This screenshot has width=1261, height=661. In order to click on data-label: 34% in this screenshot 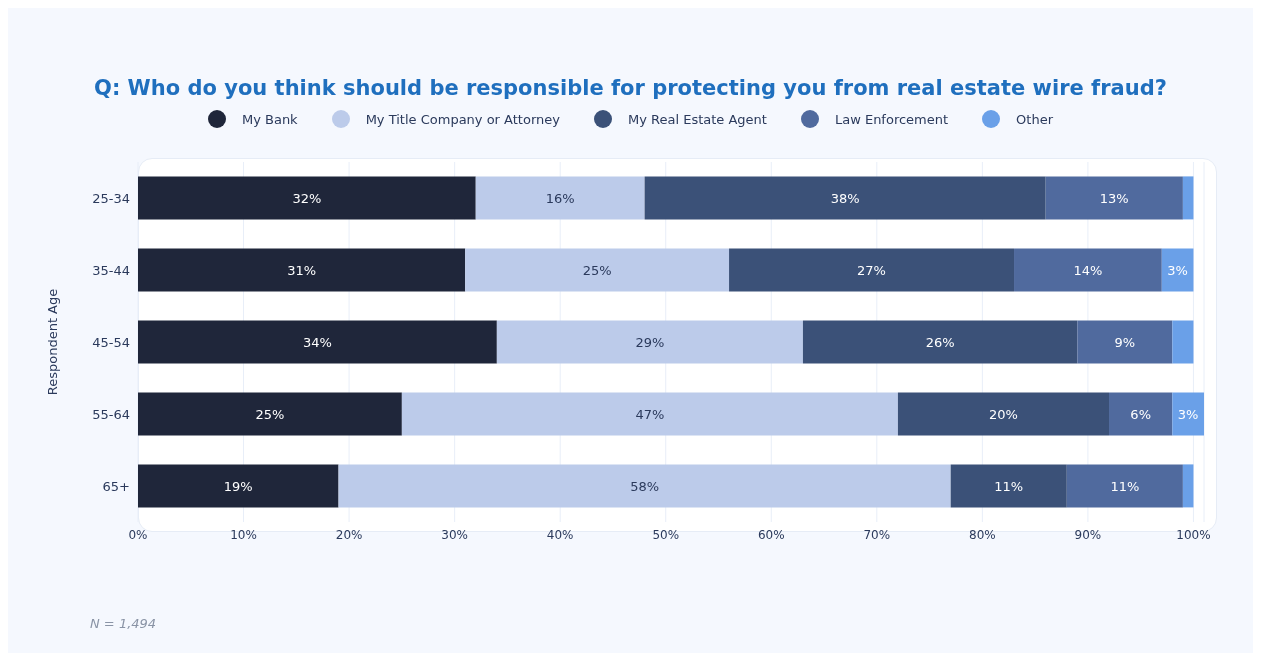, I will do `click(317, 342)`.